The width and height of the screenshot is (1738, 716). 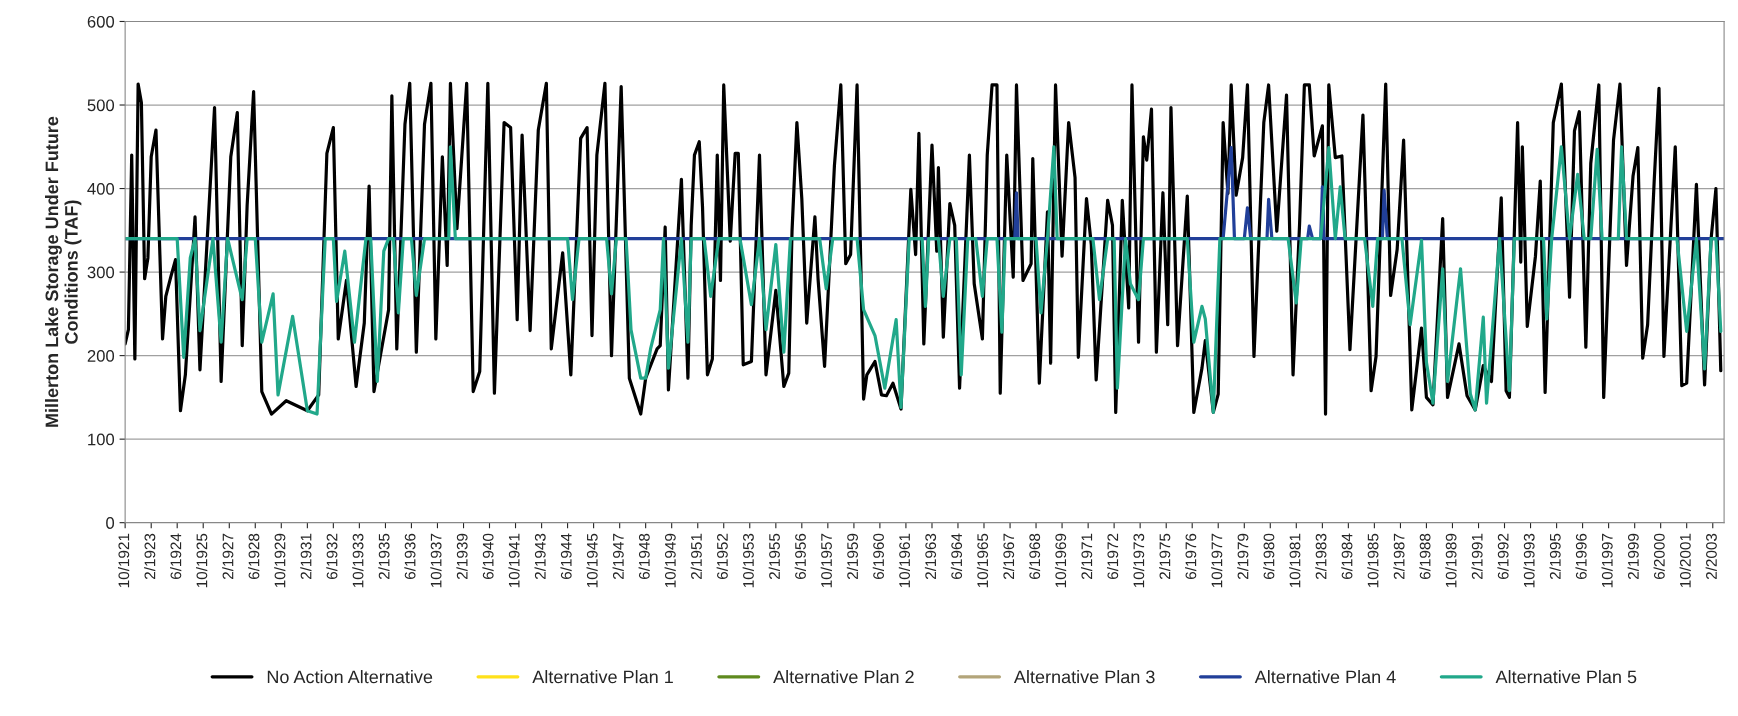 I want to click on x-tick-label: 2/1951, so click(x=696, y=556).